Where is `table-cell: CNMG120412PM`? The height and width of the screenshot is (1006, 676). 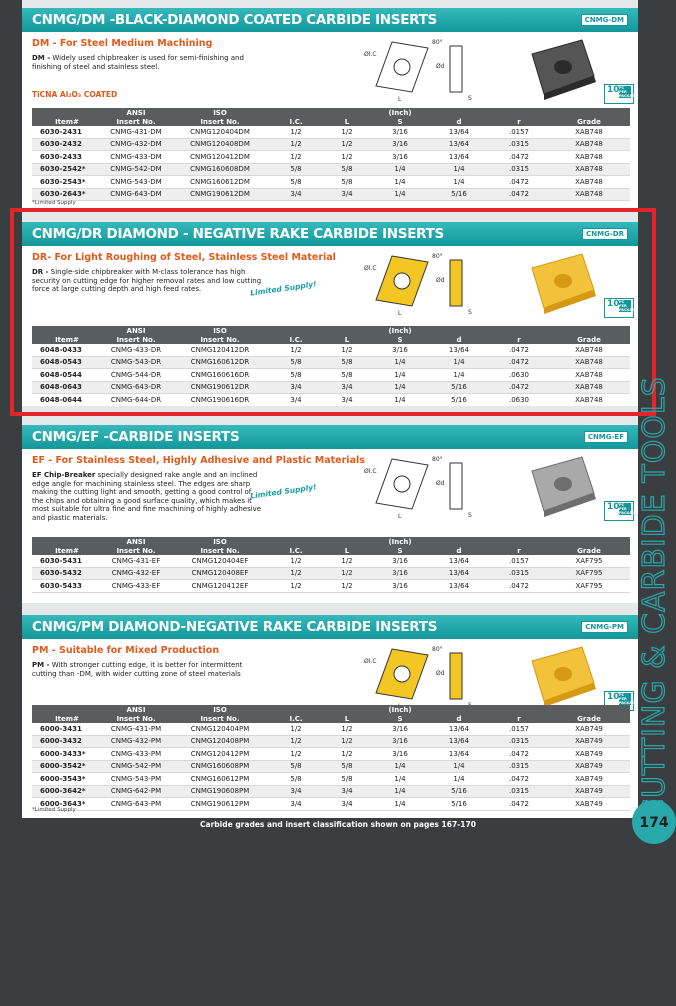 table-cell: CNMG120412PM is located at coordinates (220, 754).